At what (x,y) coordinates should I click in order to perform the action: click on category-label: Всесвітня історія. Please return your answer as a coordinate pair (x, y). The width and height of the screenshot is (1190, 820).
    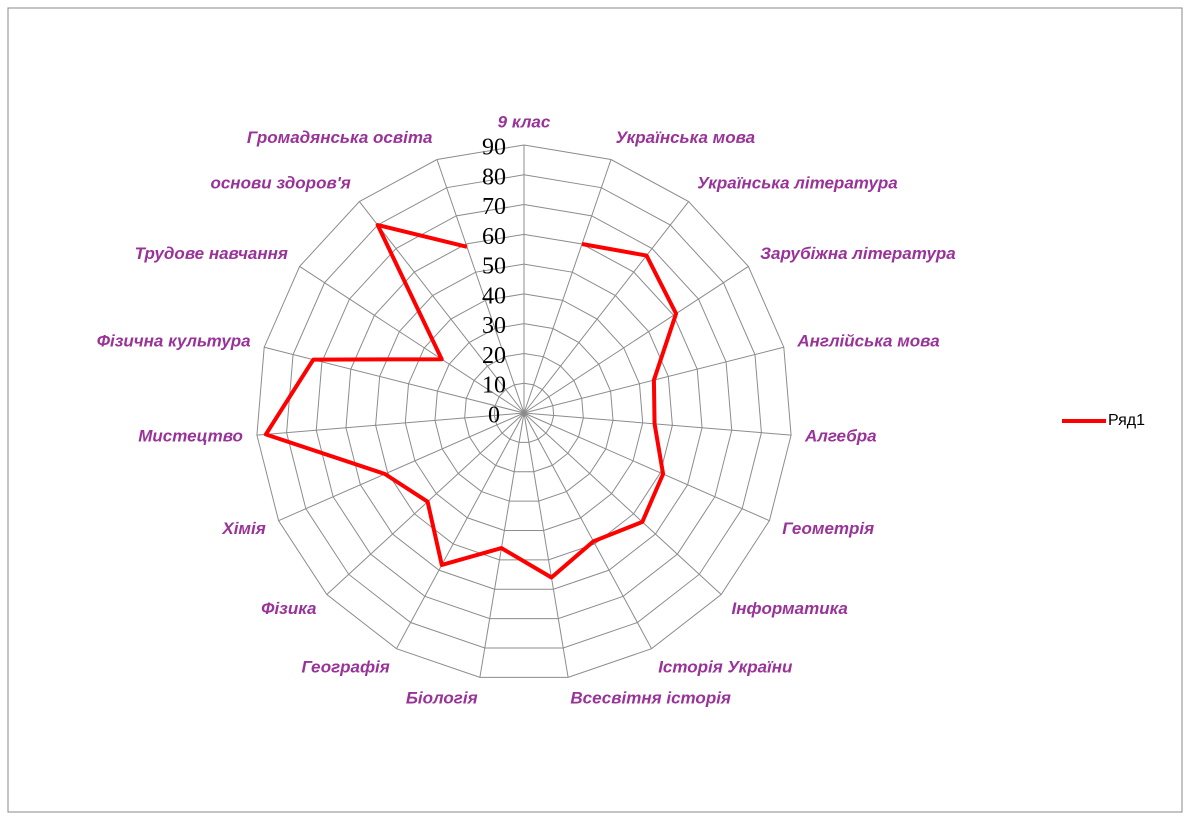
    Looking at the image, I should click on (650, 698).